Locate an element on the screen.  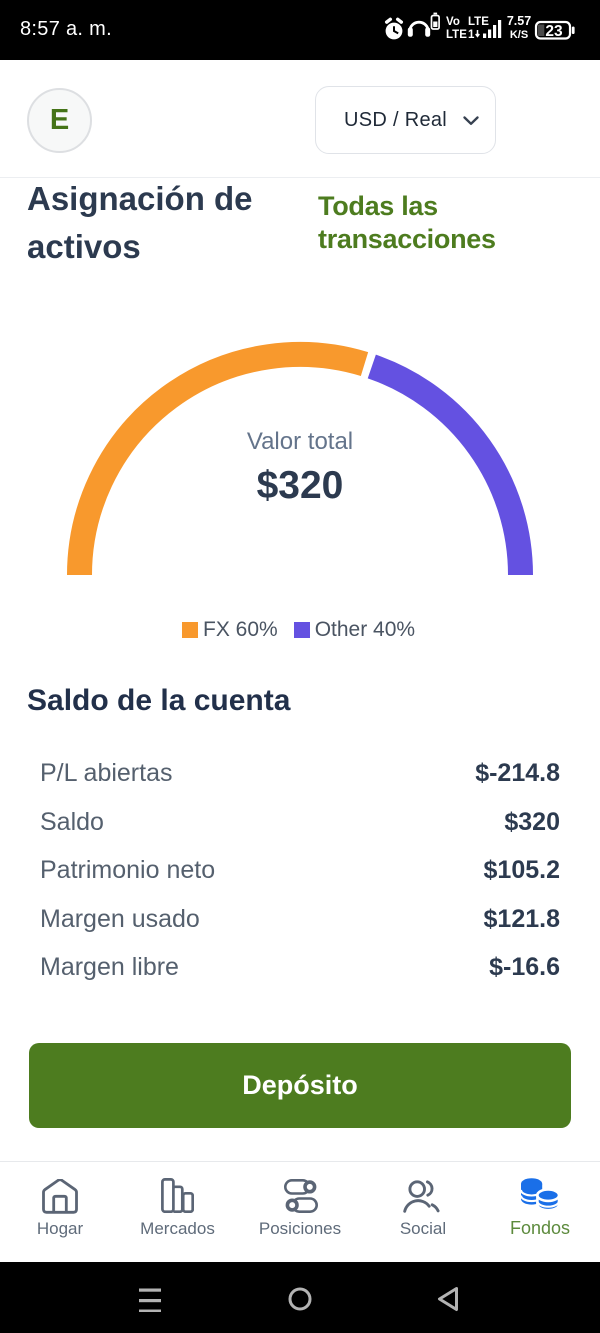
svg-text: K/S is located at coordinates (519, 35).